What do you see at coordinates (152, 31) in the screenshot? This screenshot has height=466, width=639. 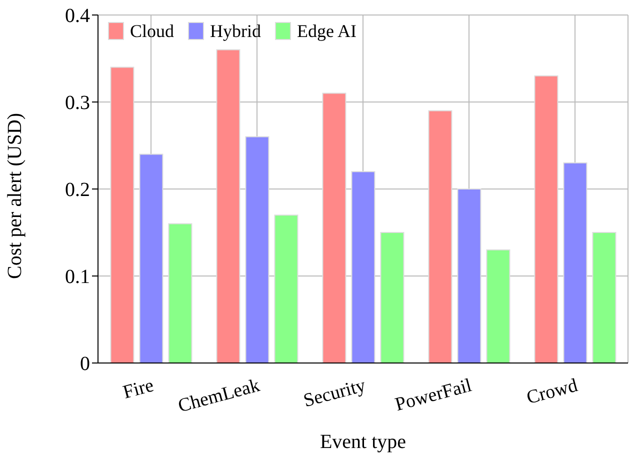 I see `legend-label: Cloud` at bounding box center [152, 31].